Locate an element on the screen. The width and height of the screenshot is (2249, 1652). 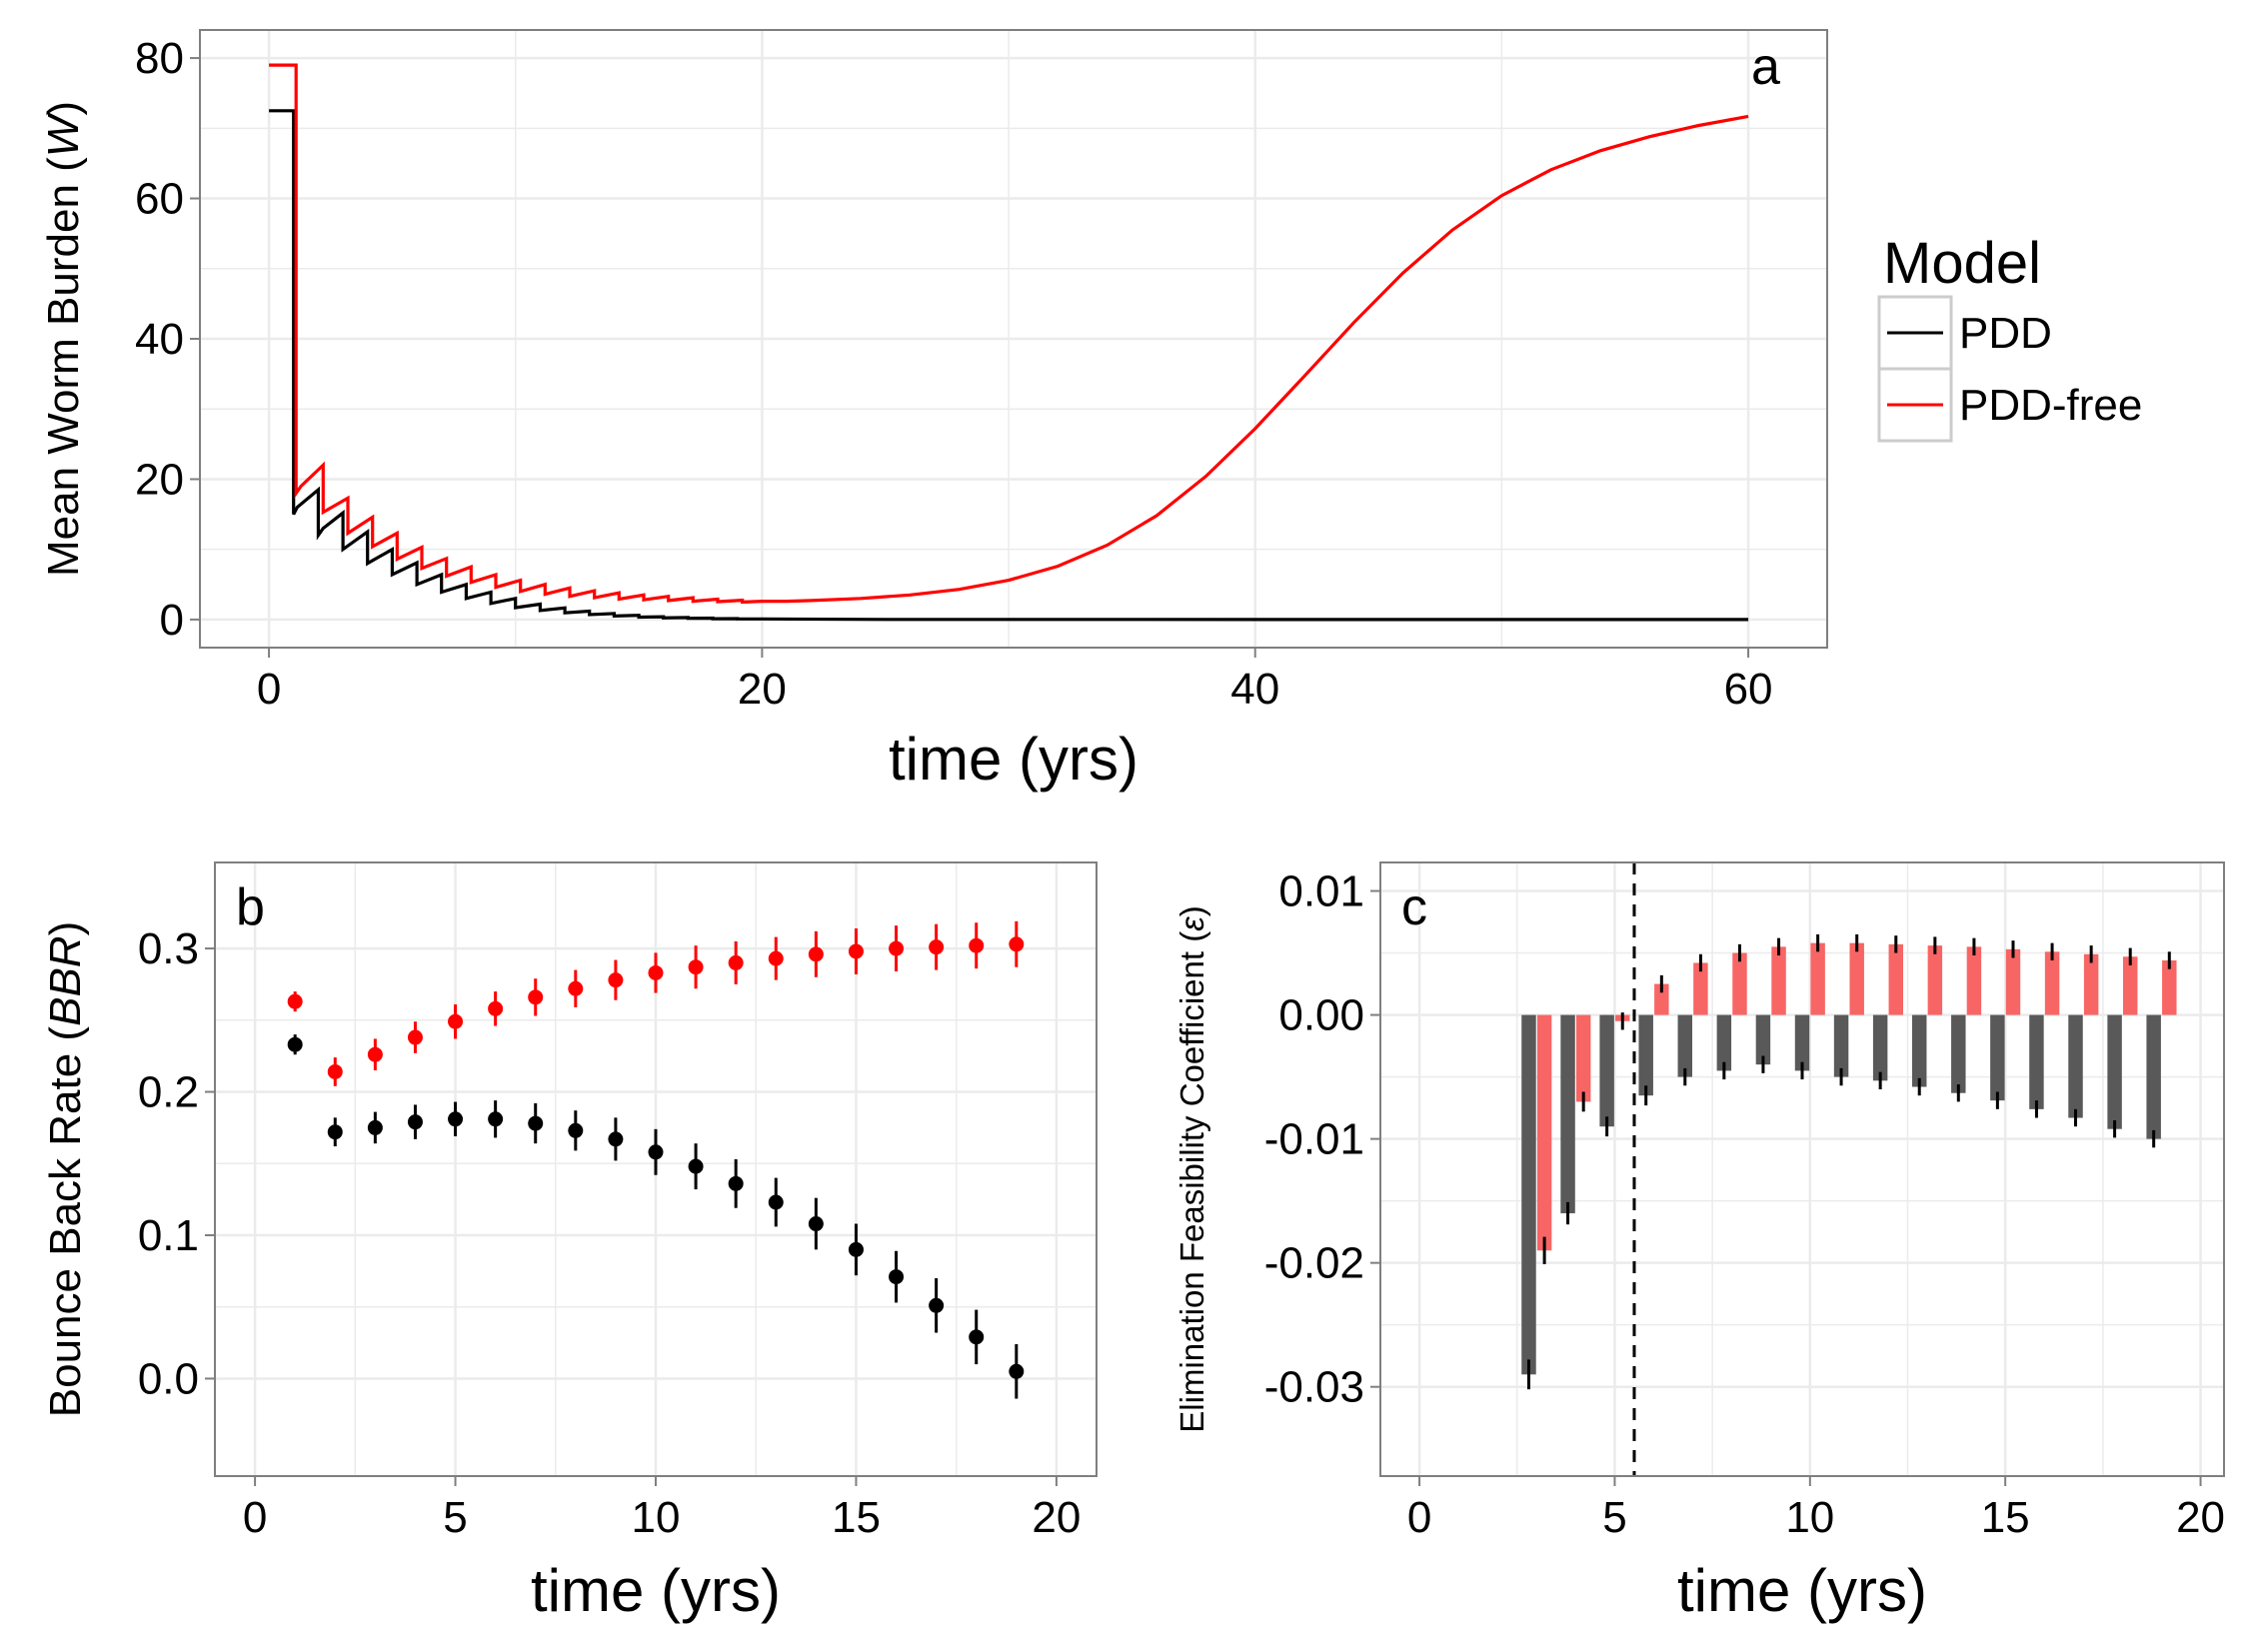
y-axis-title-part: BBR is located at coordinates (66, 980).